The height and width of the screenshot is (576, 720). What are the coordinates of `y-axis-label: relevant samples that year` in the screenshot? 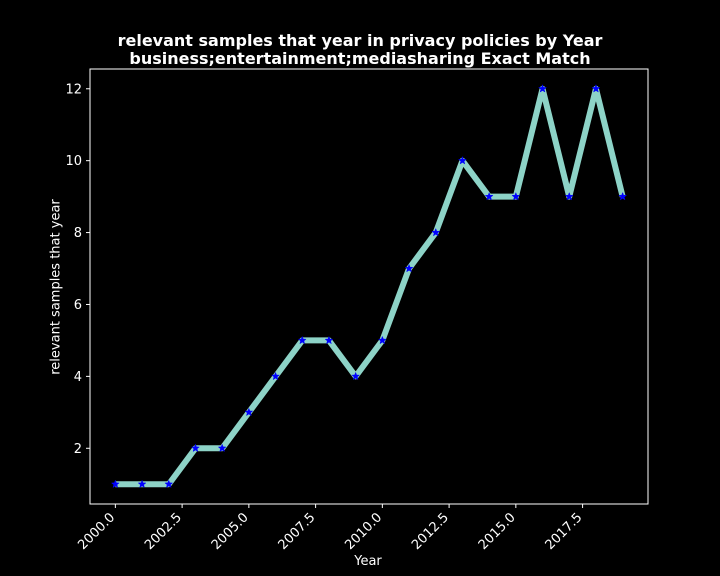 It's located at (56, 287).